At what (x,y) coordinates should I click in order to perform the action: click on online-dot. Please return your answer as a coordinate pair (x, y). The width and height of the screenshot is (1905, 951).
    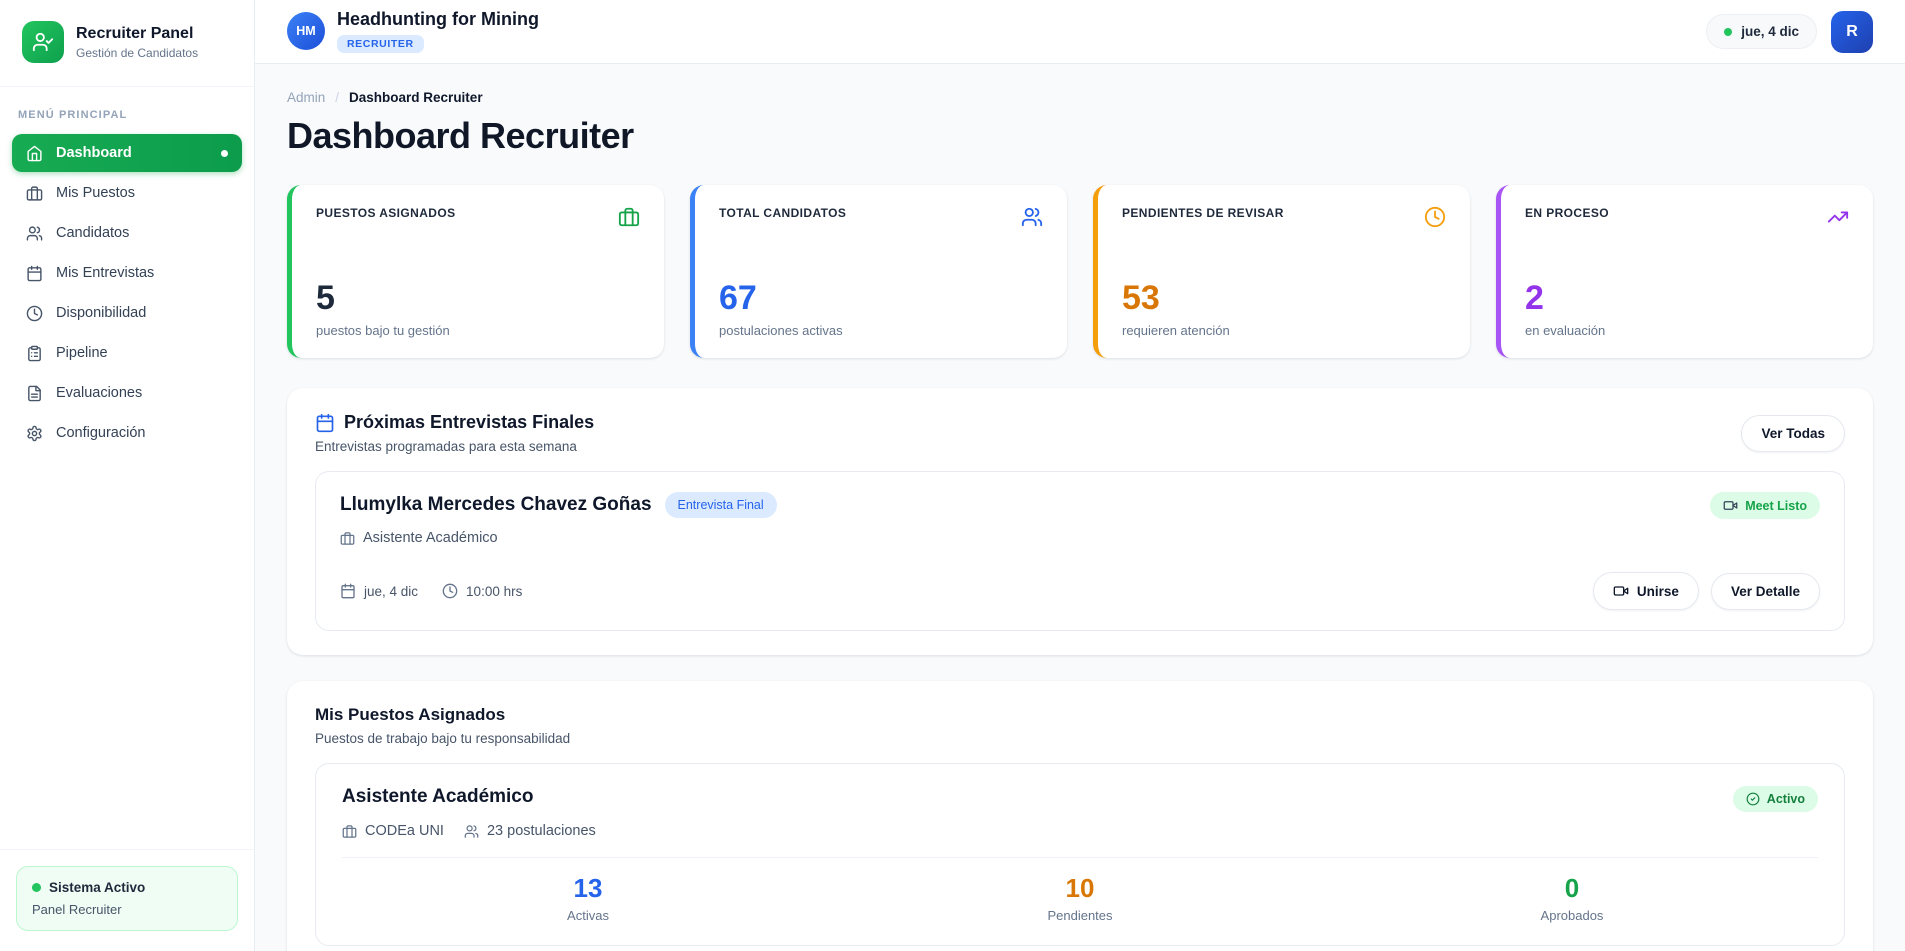
    Looking at the image, I should click on (1728, 31).